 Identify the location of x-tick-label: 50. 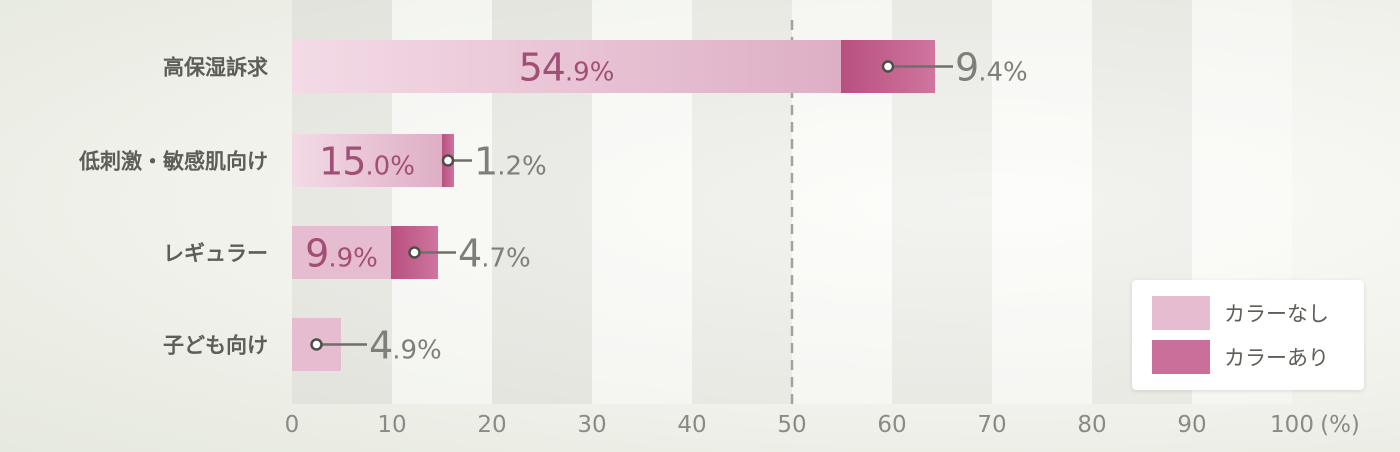
(791, 425).